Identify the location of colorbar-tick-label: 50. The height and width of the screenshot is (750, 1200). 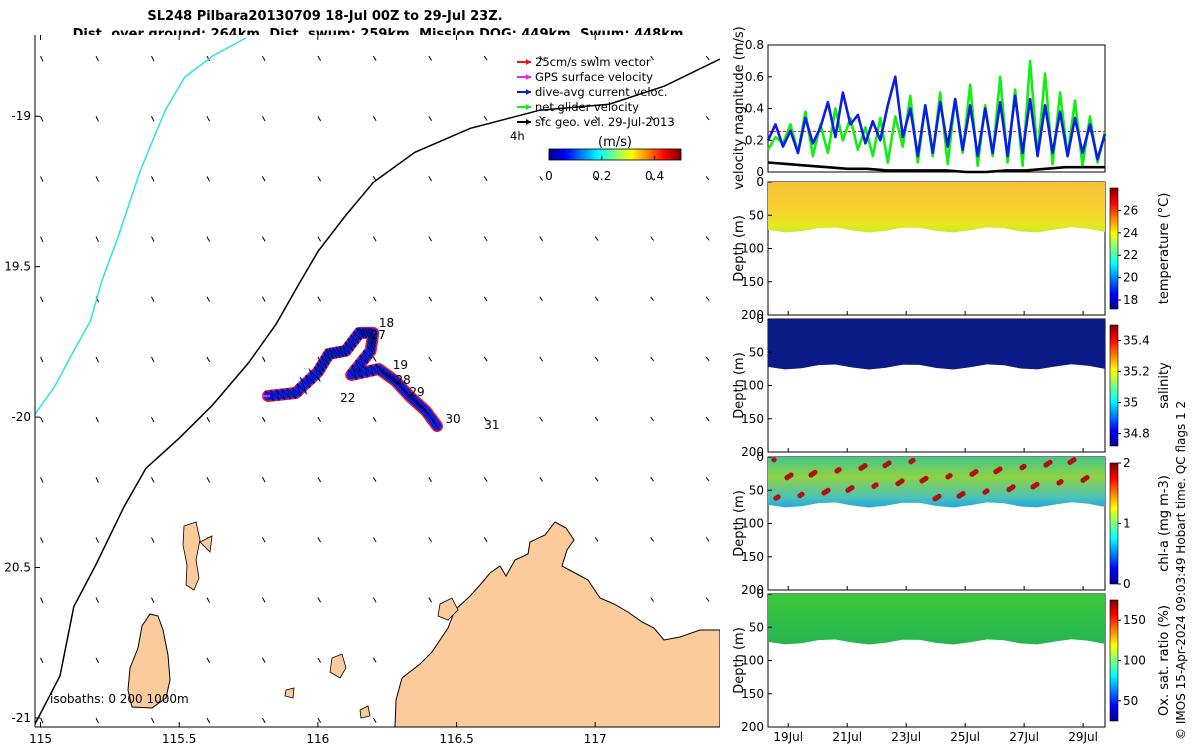
(1130, 701).